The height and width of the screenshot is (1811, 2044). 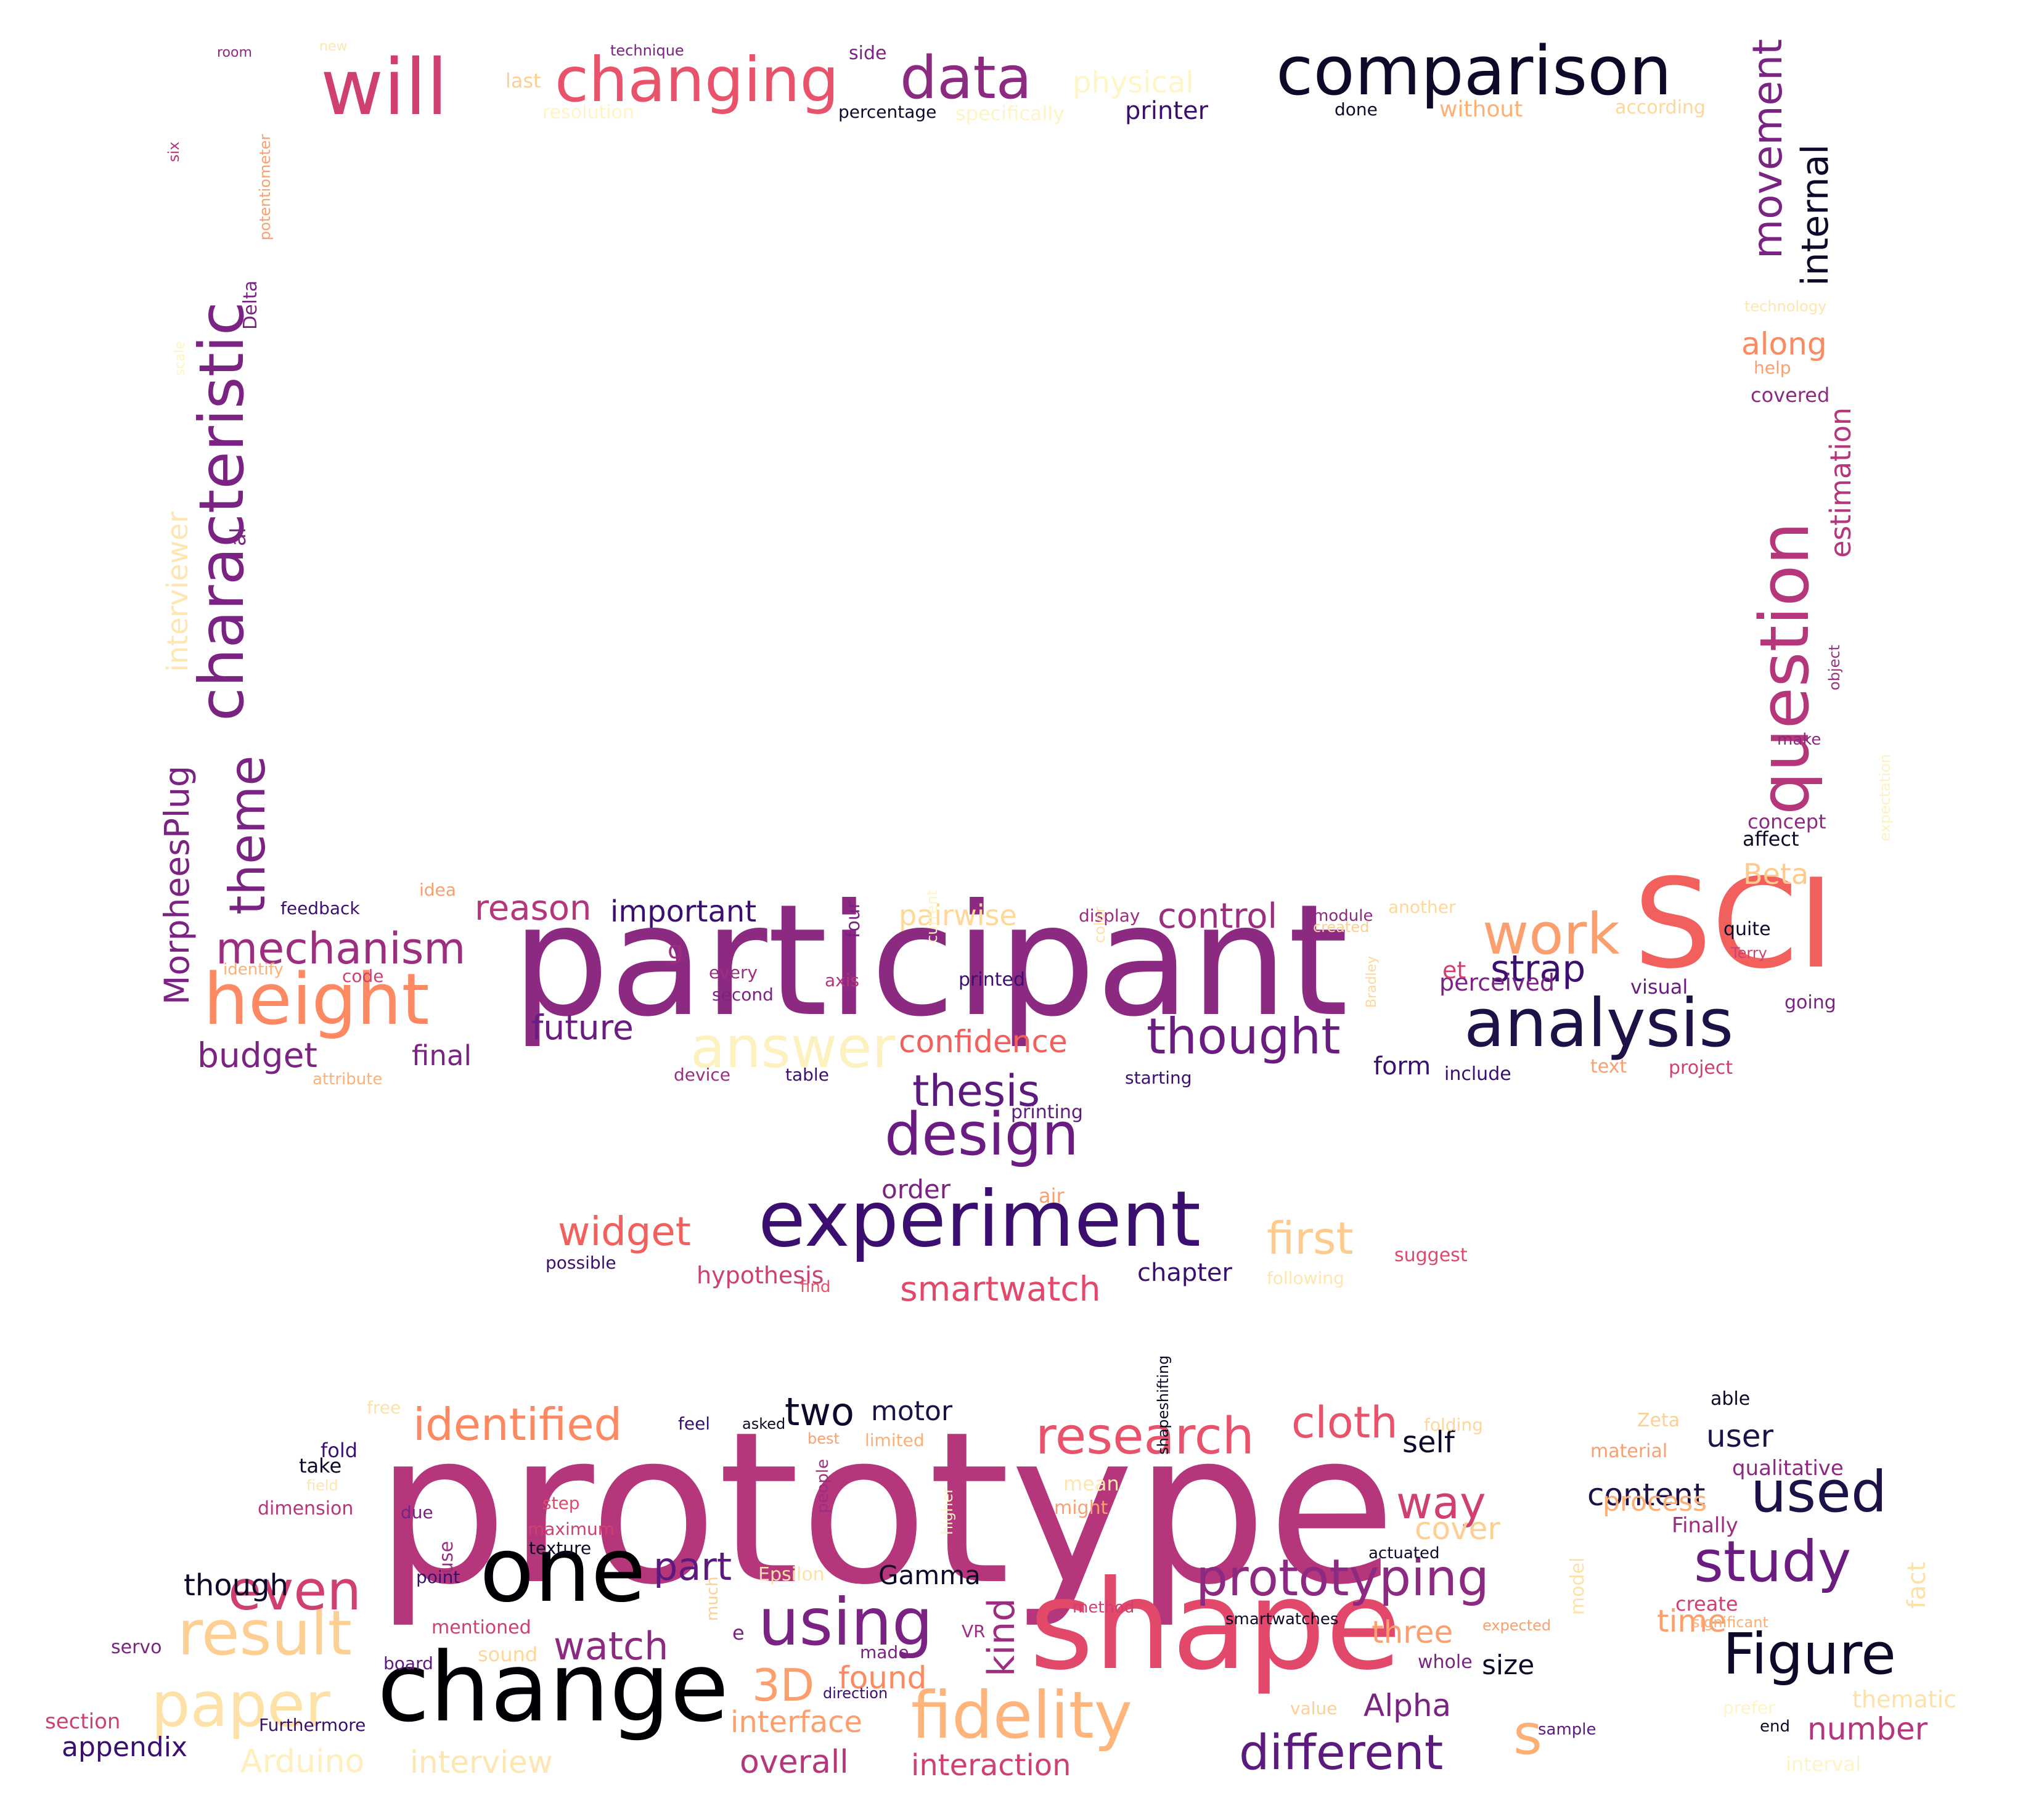 What do you see at coordinates (624, 1232) in the screenshot?
I see `word-42: widget` at bounding box center [624, 1232].